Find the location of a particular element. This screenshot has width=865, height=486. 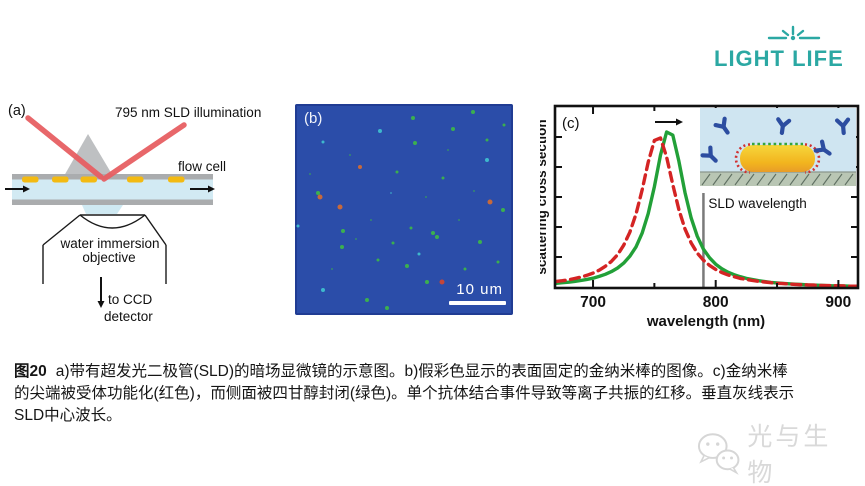

figure-number: 图20 is located at coordinates (30, 371).